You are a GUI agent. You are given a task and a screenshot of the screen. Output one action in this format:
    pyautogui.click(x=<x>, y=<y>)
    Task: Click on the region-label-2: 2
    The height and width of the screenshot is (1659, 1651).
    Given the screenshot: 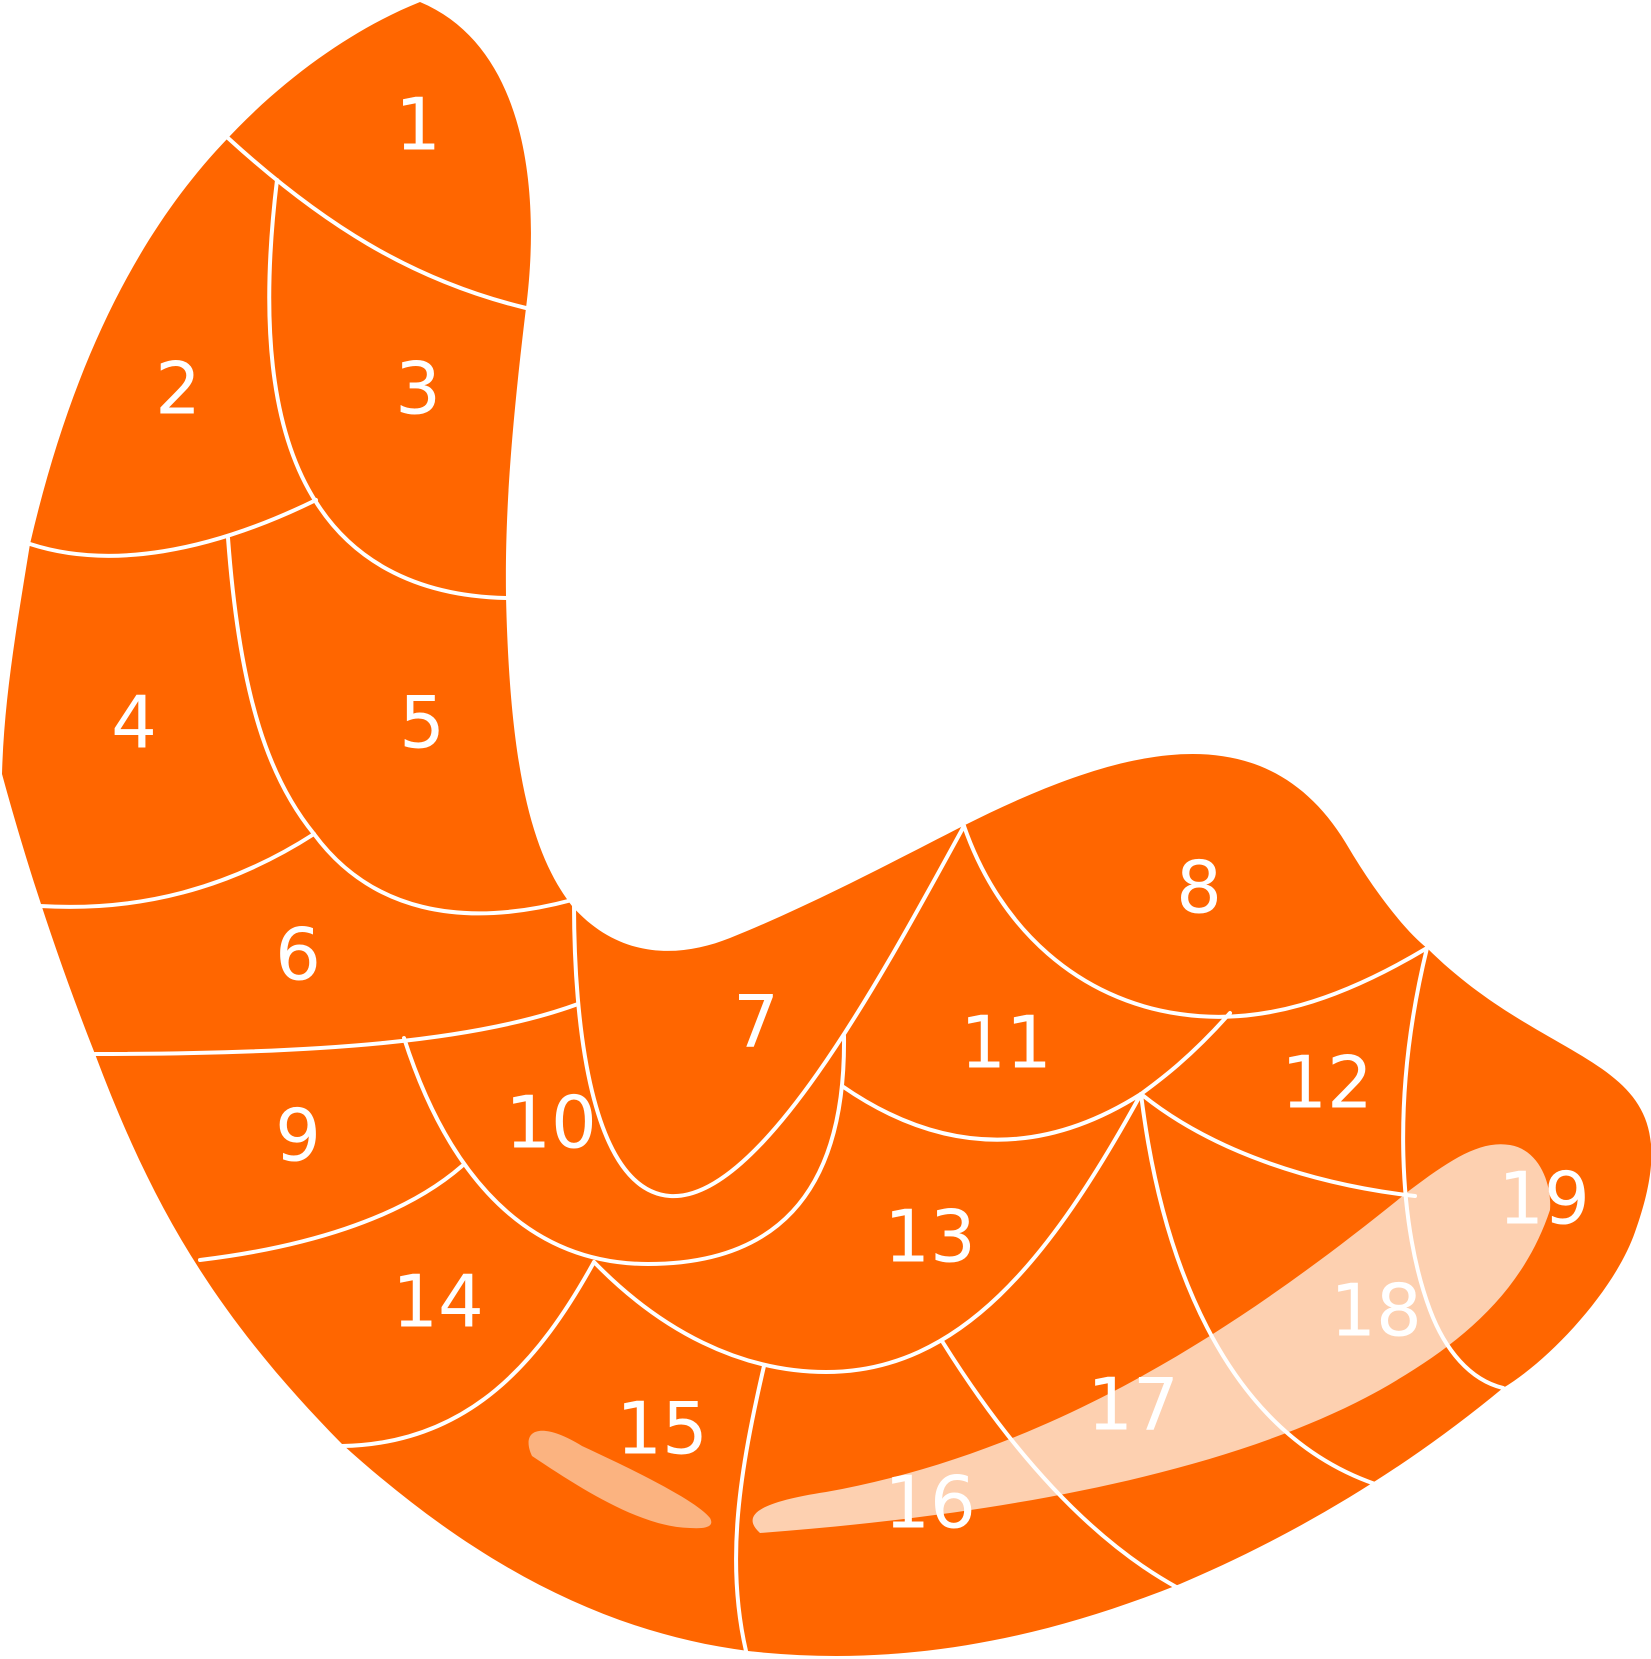 What is the action you would take?
    pyautogui.click(x=178, y=389)
    